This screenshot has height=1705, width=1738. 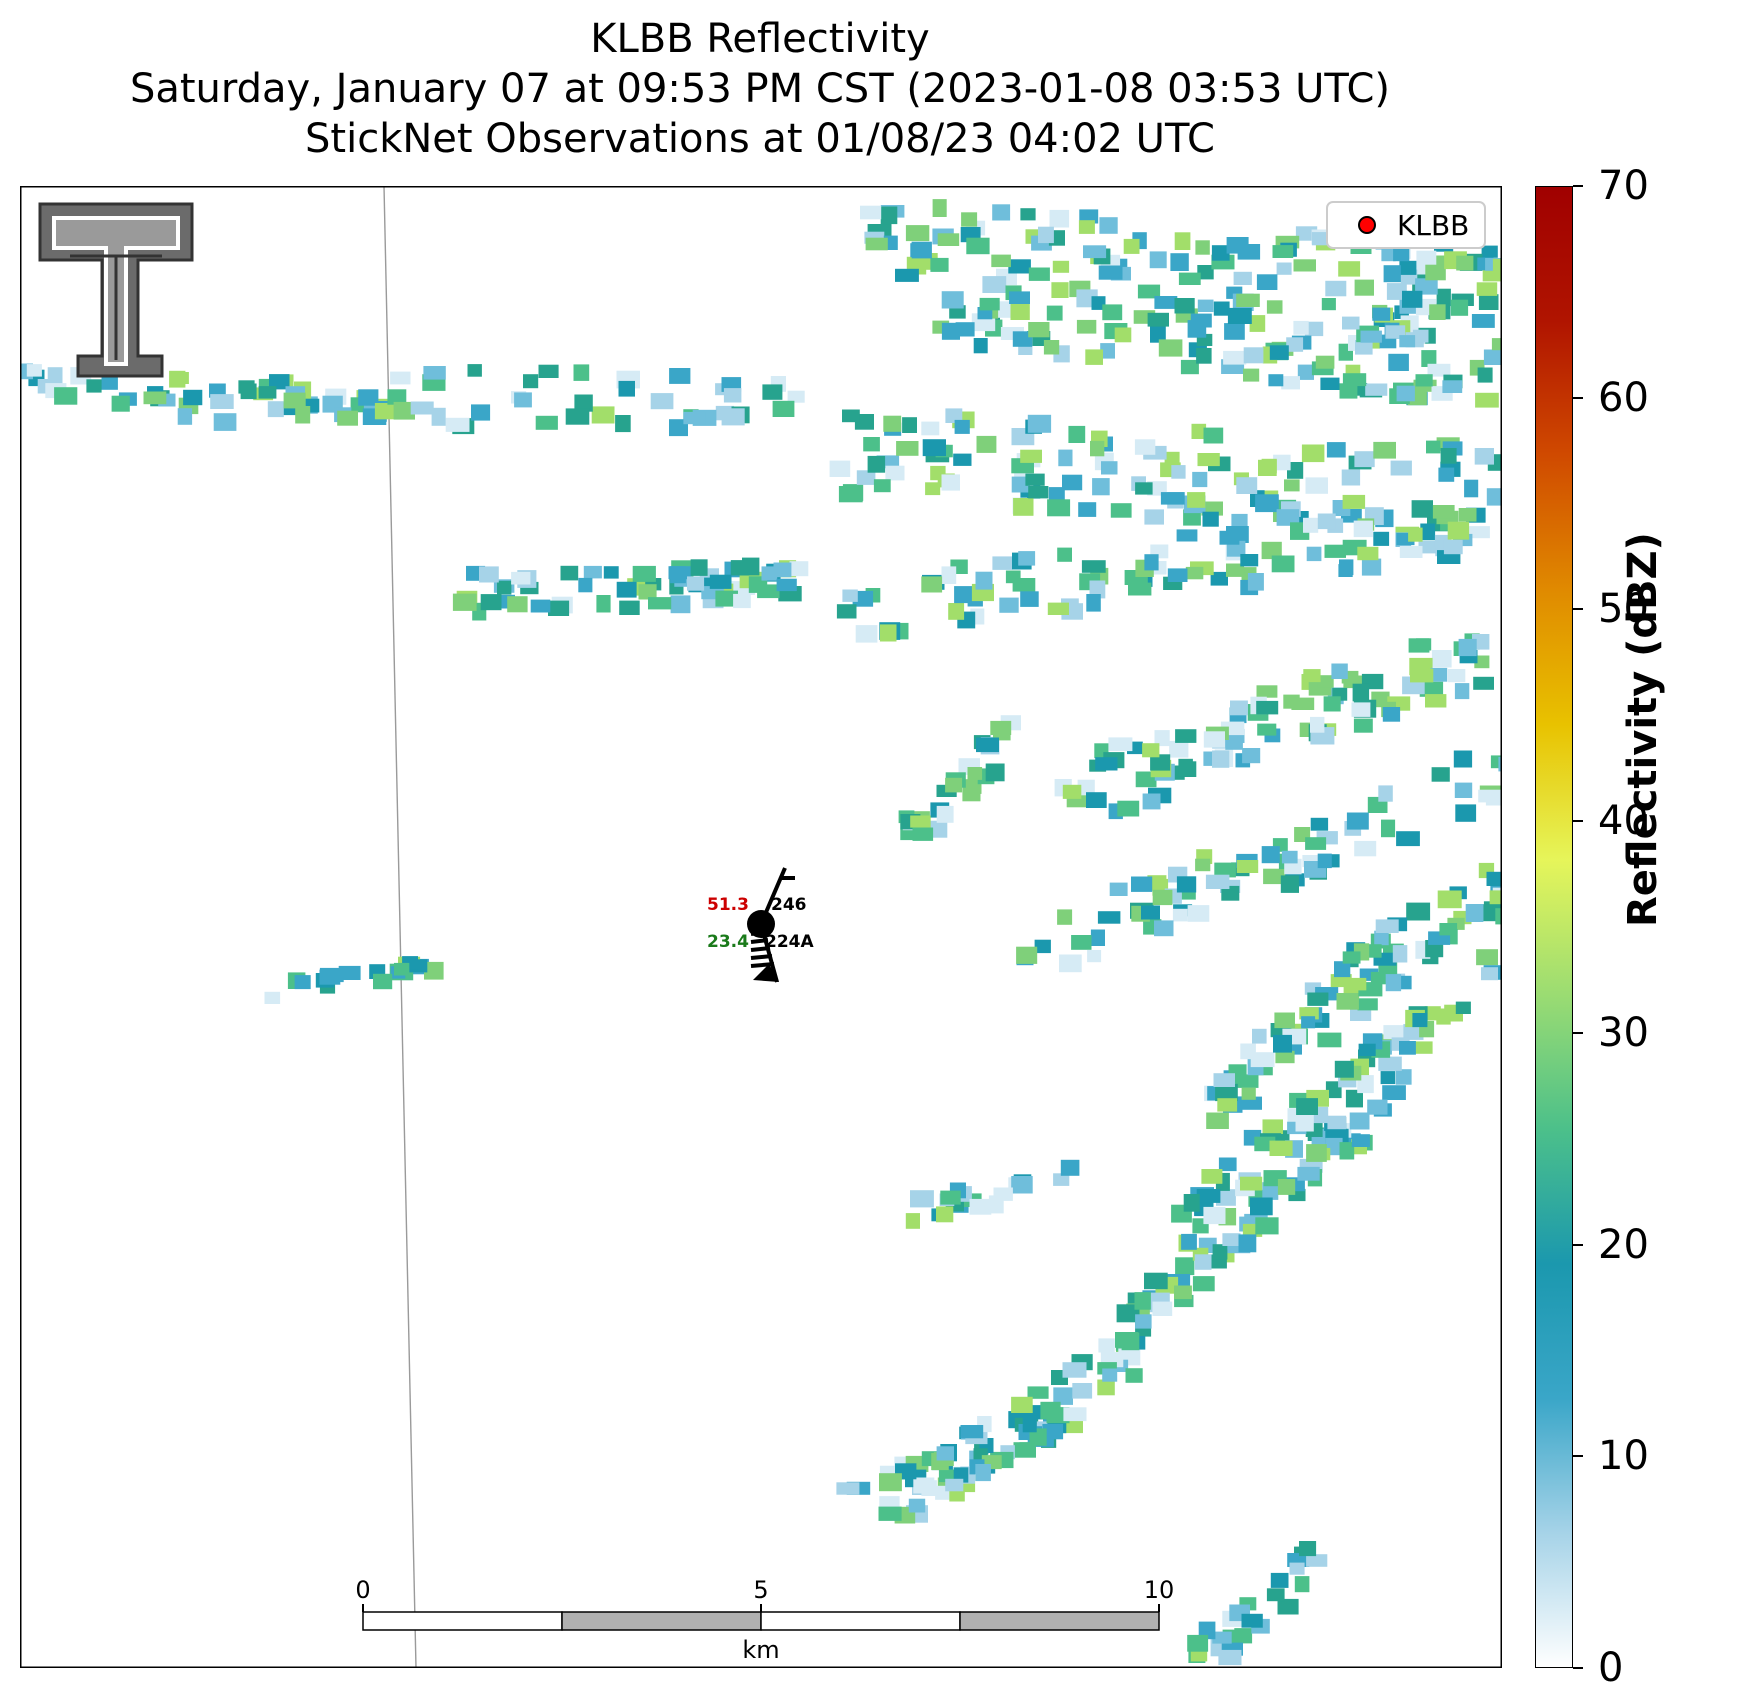 What do you see at coordinates (1406, 225) in the screenshot?
I see `legend: KLBB` at bounding box center [1406, 225].